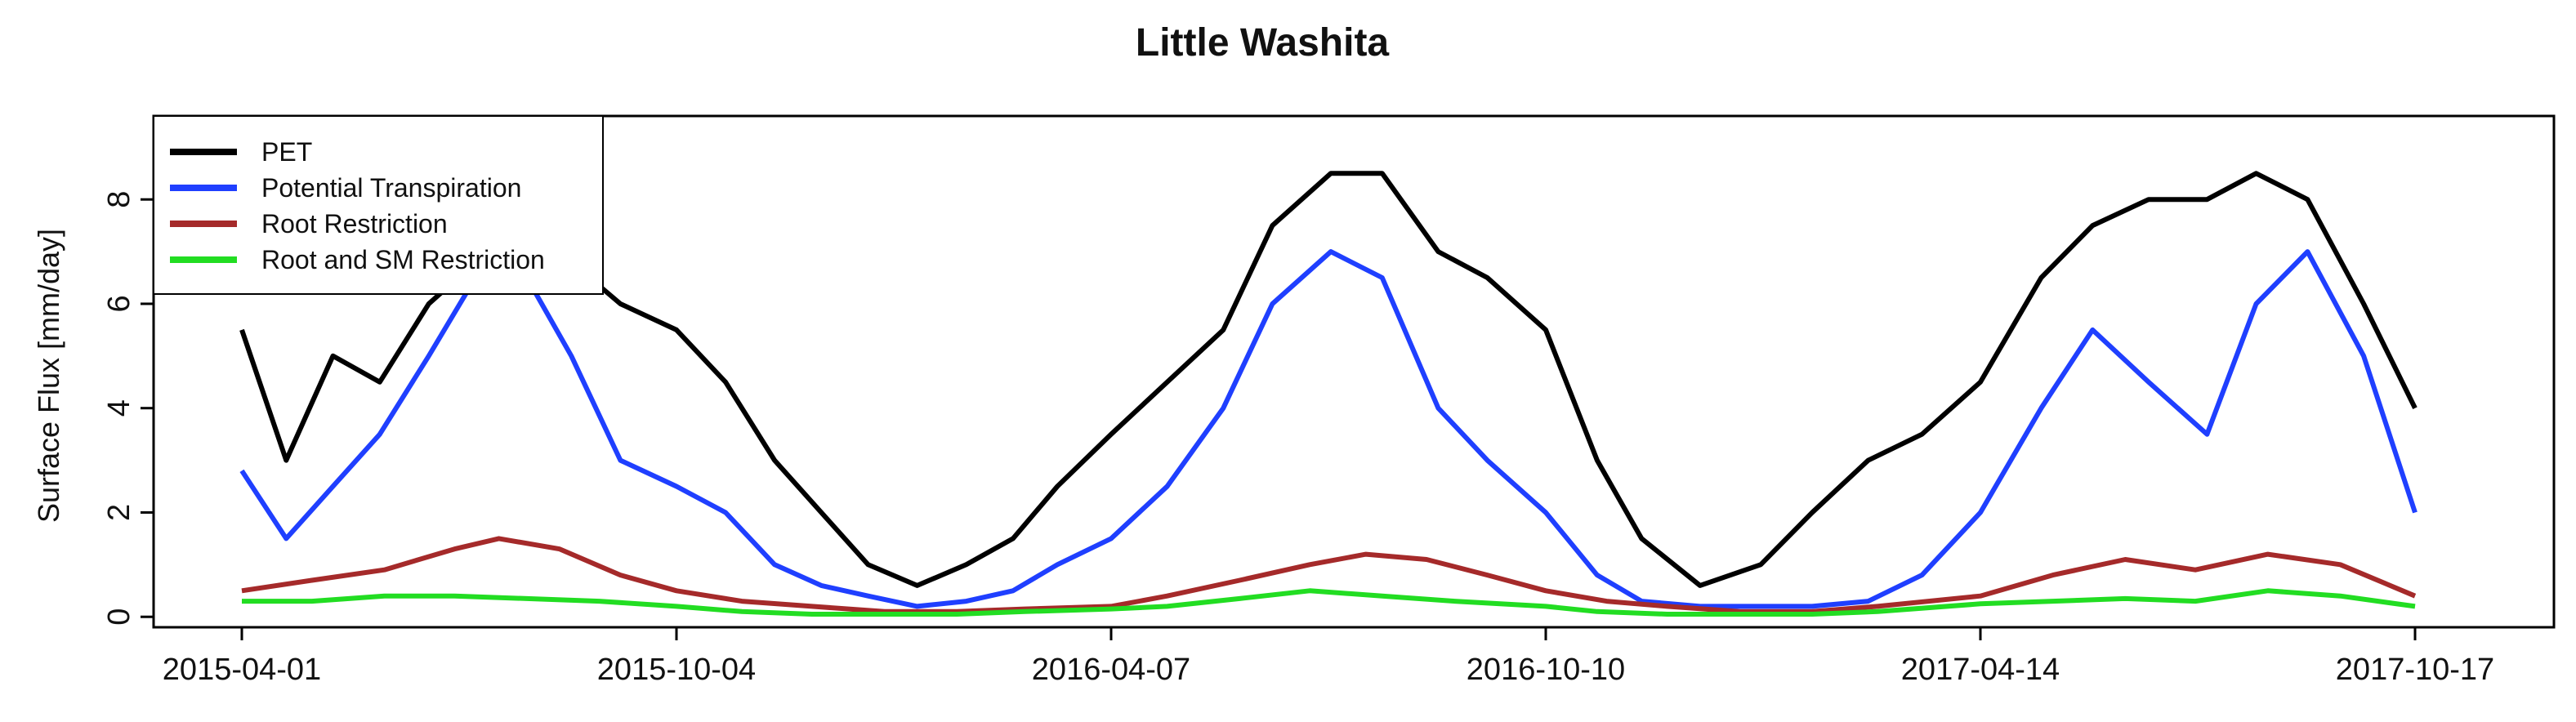 The height and width of the screenshot is (722, 2576). I want to click on y-tick-label: 4, so click(119, 408).